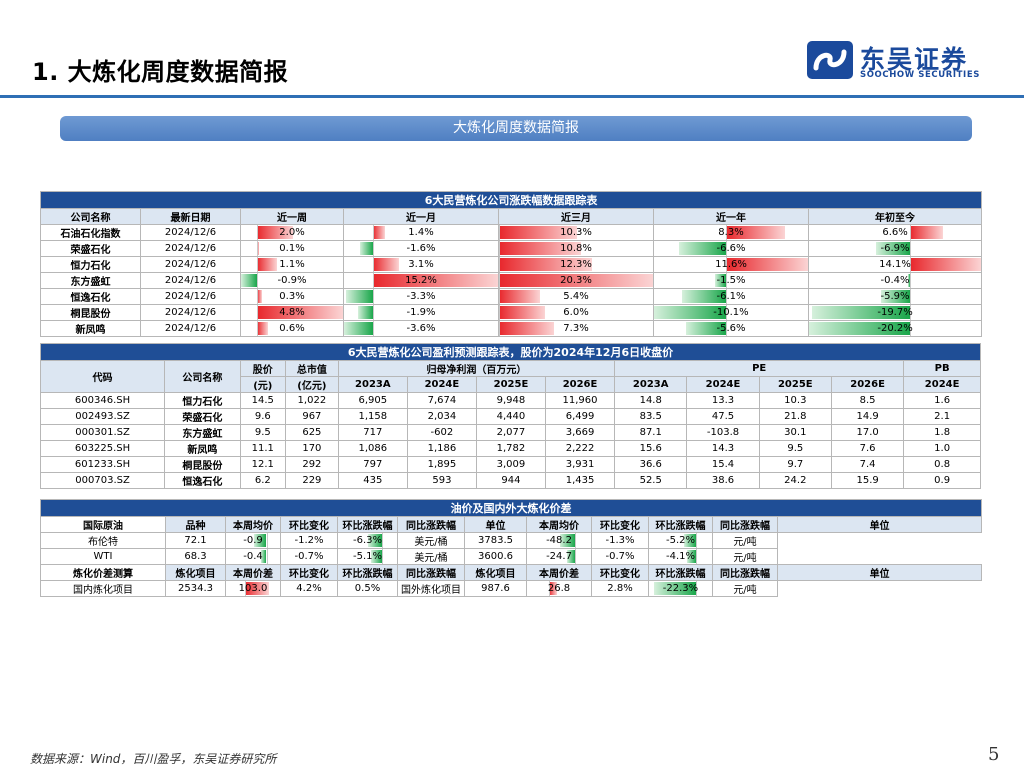 The image size is (1024, 768). What do you see at coordinates (511, 464) in the screenshot?
I see `cell-value: 3,009` at bounding box center [511, 464].